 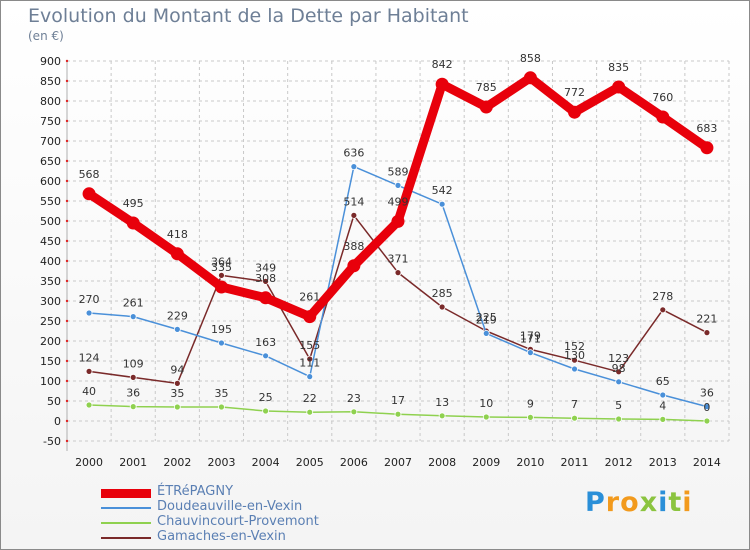 What do you see at coordinates (574, 346) in the screenshot?
I see `data-label-gamaches-en-vexin: 152` at bounding box center [574, 346].